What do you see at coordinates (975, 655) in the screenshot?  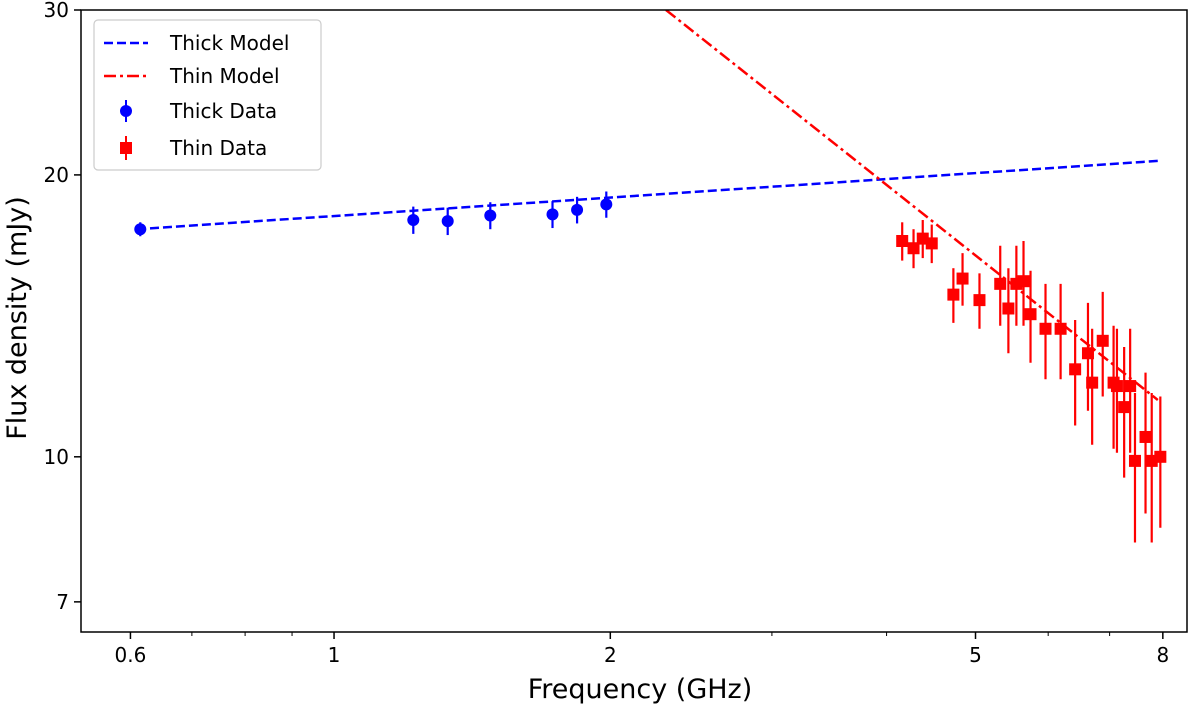 I see `x-tick-label: 5` at bounding box center [975, 655].